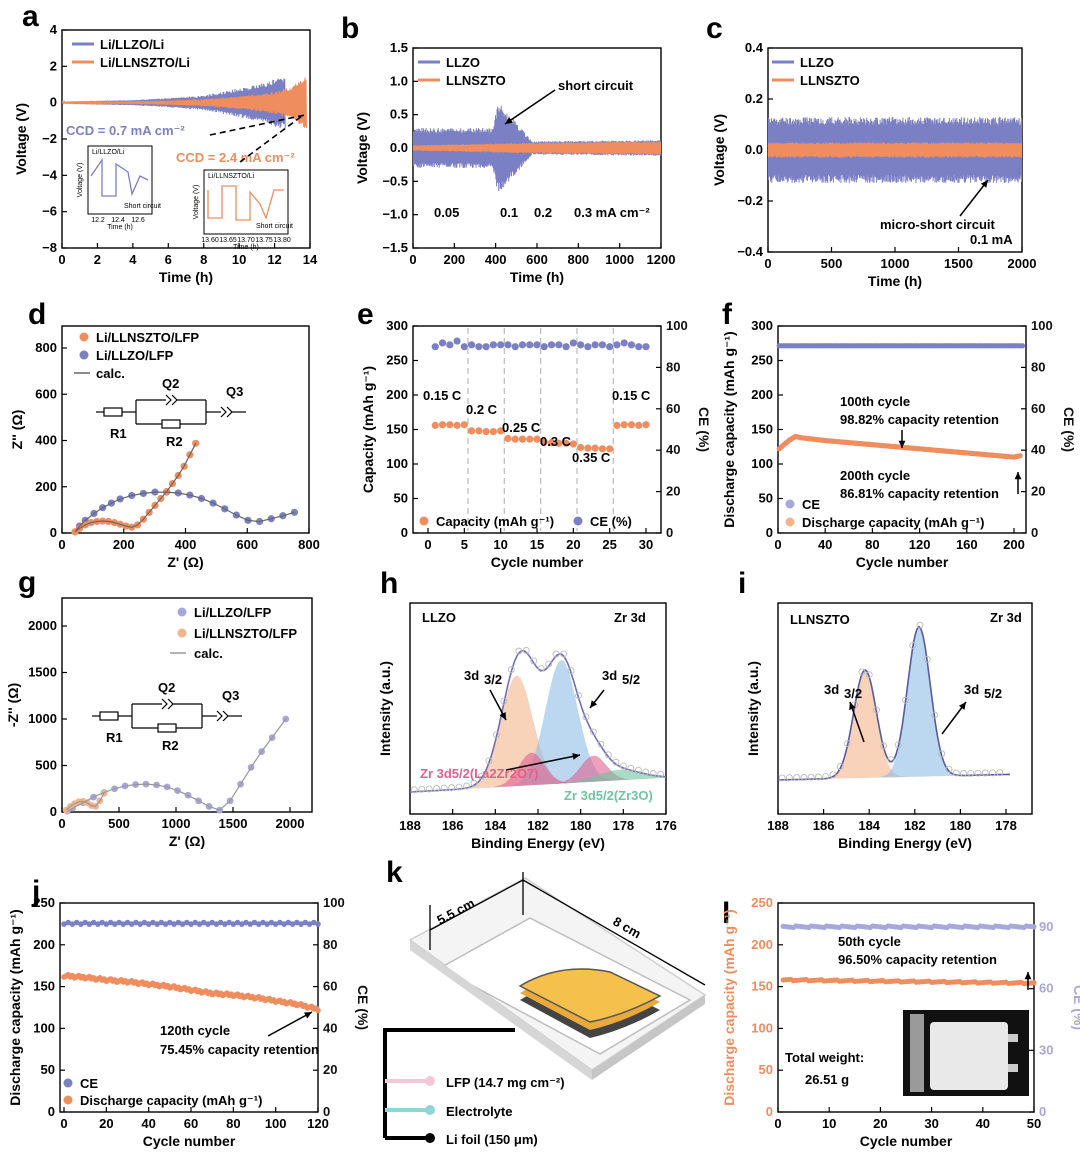 The height and width of the screenshot is (1163, 1080). Describe the element at coordinates (719, 150) in the screenshot. I see `y-axis-label: Voltage (V)` at that location.